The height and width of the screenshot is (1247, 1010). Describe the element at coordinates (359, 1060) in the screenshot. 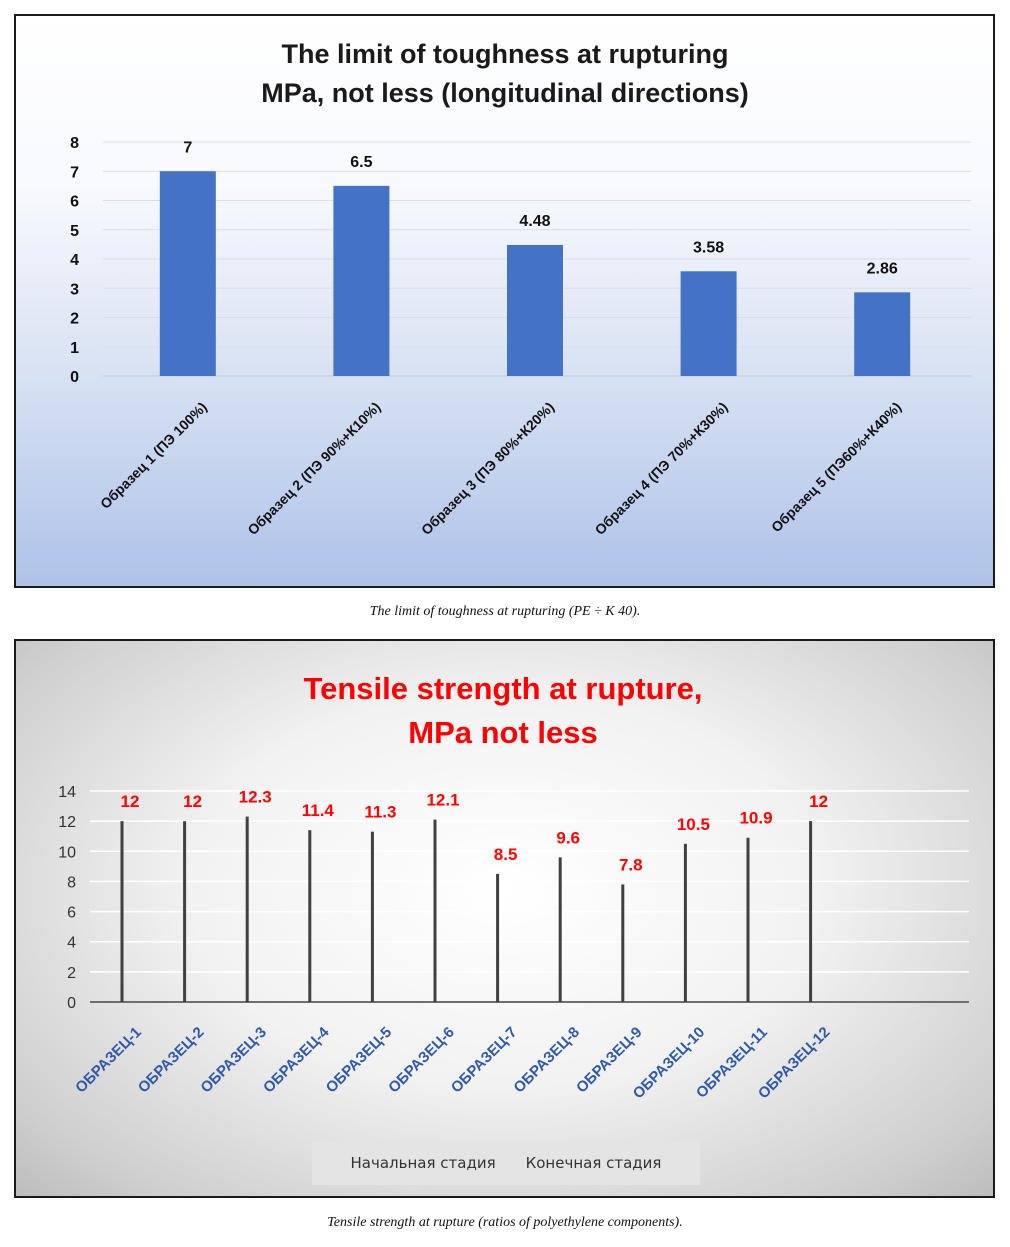

I see `category-label: ОБРАЗЕЦ-5` at that location.